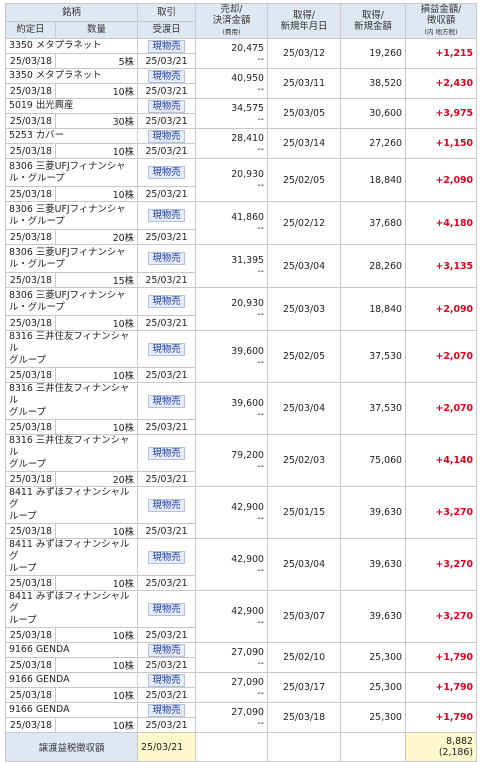 Image resolution: width=480 pixels, height=762 pixels. Describe the element at coordinates (304, 512) in the screenshot. I see `acq-date: 25/01/15` at that location.